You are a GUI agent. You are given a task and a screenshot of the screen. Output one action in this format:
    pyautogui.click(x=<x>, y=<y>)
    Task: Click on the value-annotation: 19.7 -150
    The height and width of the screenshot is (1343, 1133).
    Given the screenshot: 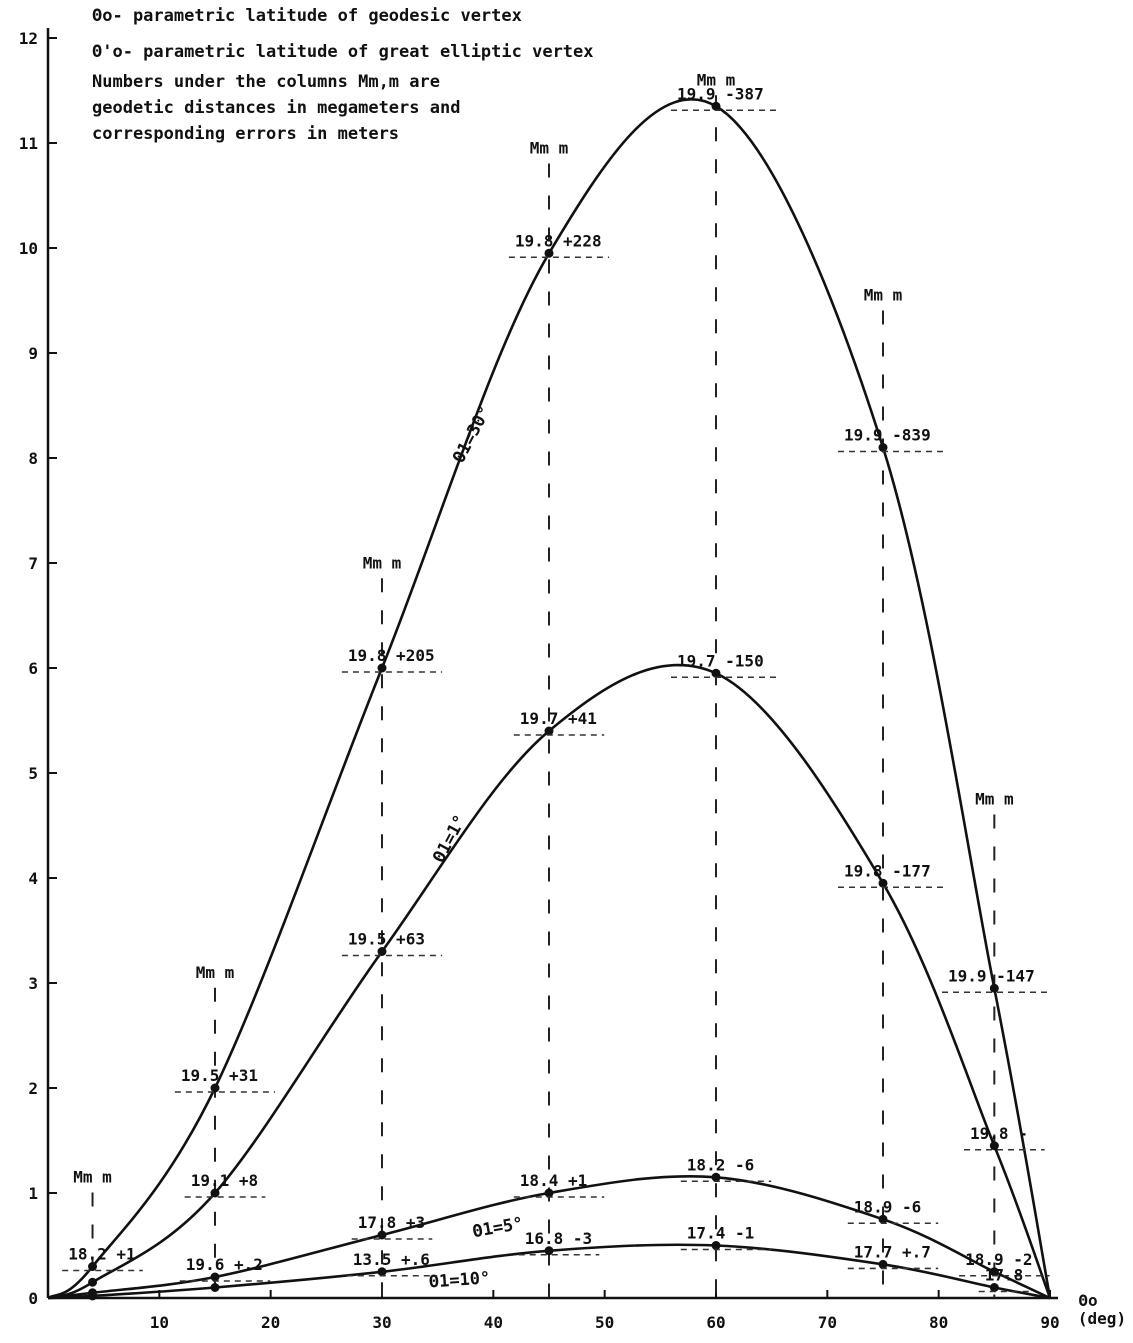 What is the action you would take?
    pyautogui.click(x=720, y=660)
    